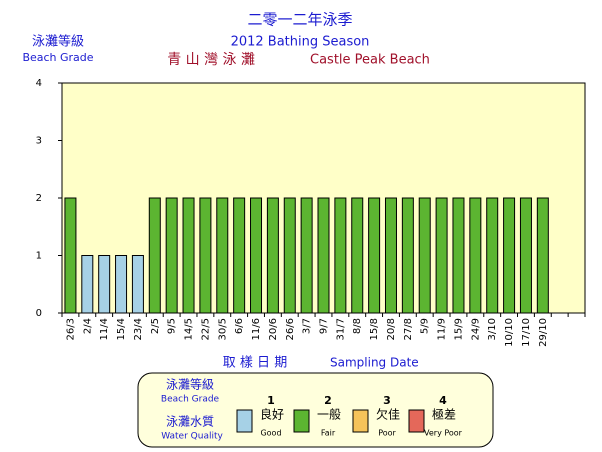 This screenshot has height=452, width=602. Describe the element at coordinates (543, 332) in the screenshot. I see `x-tick-label: 29/10` at that location.